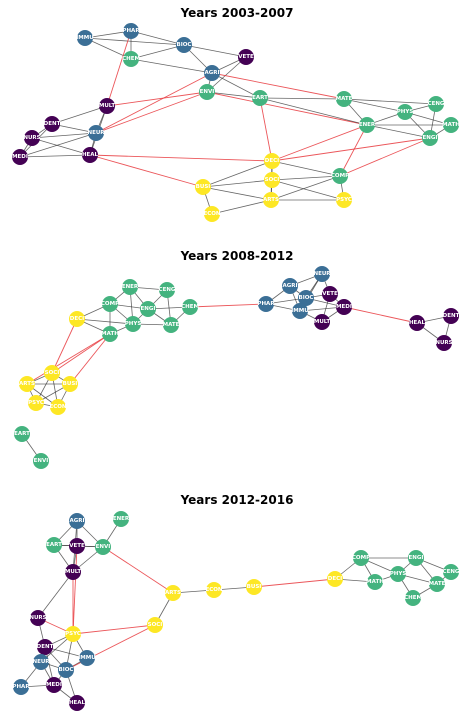  What do you see at coordinates (413, 598) in the screenshot?
I see `node-chem: CHEM` at bounding box center [413, 598].